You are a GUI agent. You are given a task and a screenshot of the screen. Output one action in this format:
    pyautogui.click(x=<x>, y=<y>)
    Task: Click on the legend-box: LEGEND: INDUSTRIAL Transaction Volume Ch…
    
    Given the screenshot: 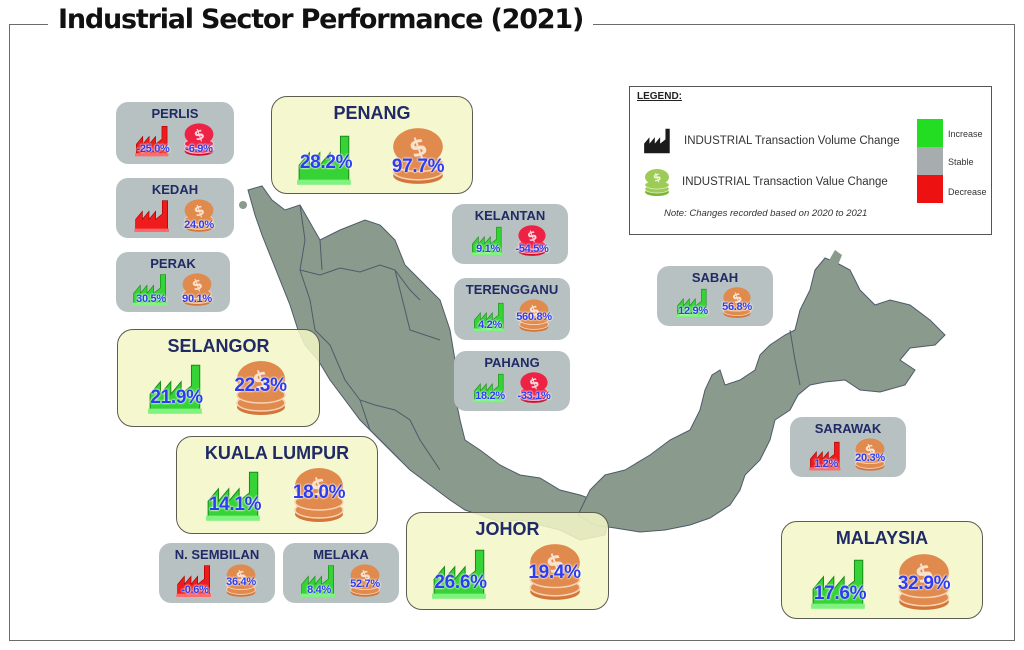 What is the action you would take?
    pyautogui.click(x=810, y=160)
    